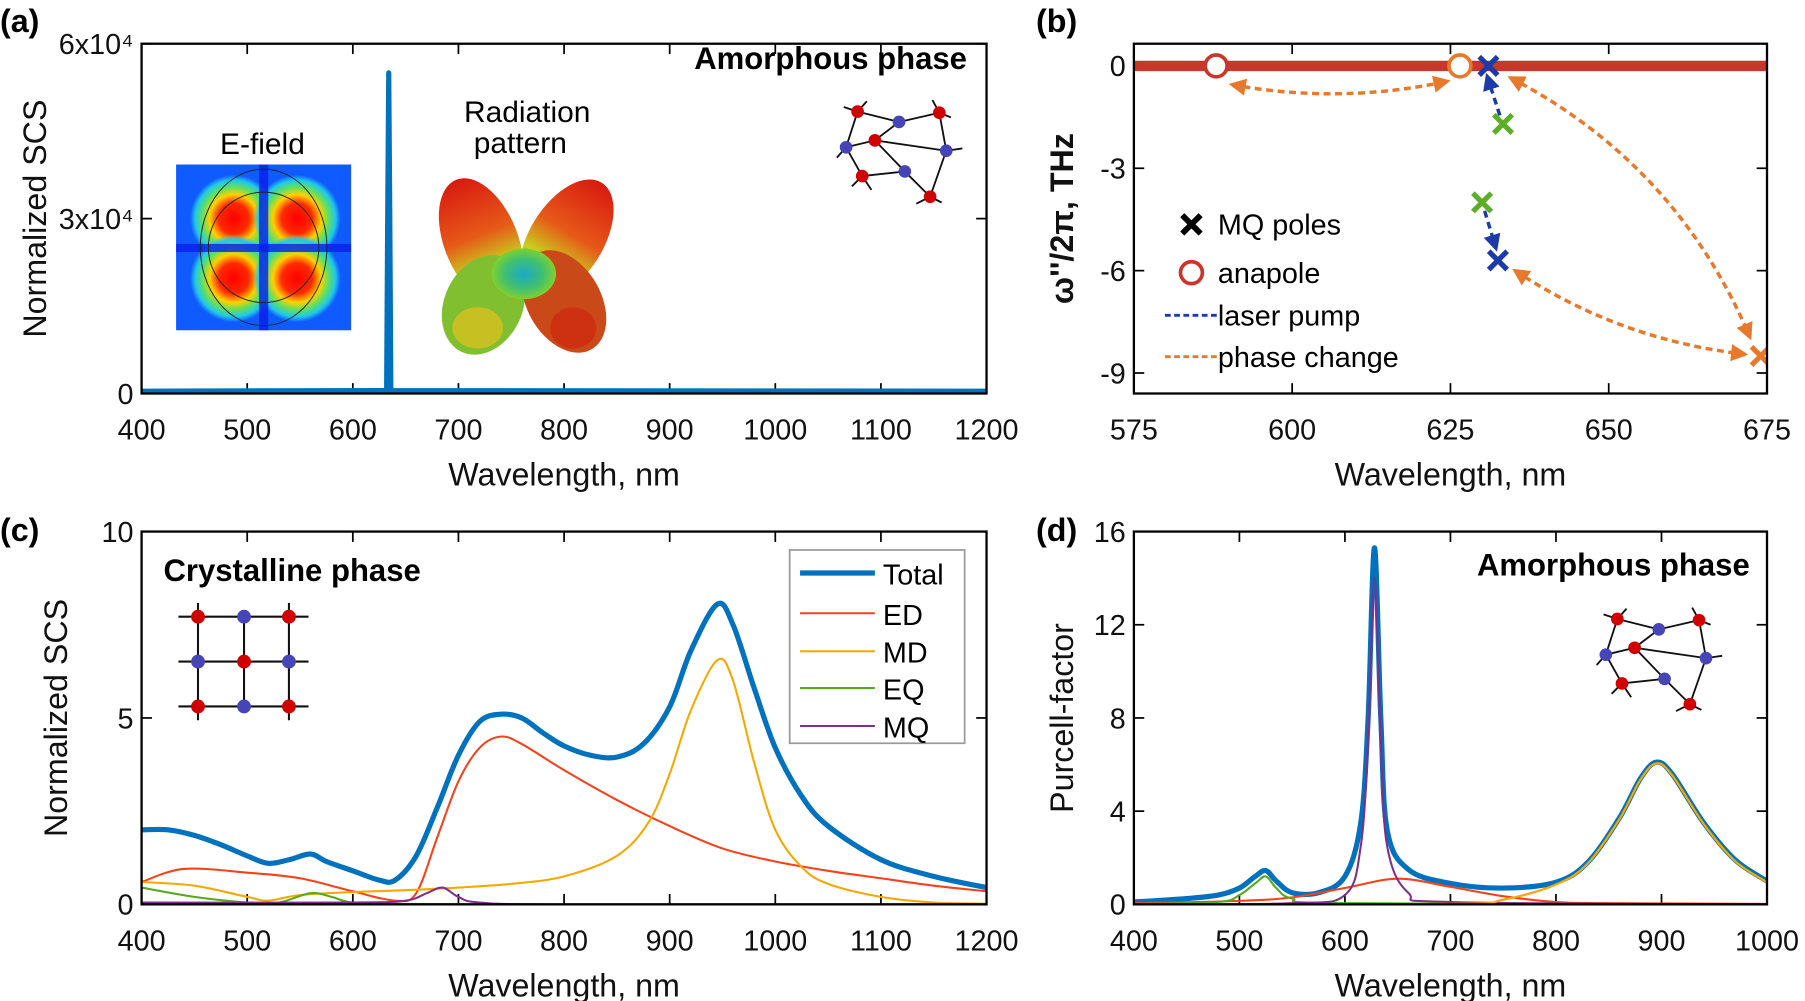  I want to click on phase-label-d: Amorphous phase, so click(1613, 564).